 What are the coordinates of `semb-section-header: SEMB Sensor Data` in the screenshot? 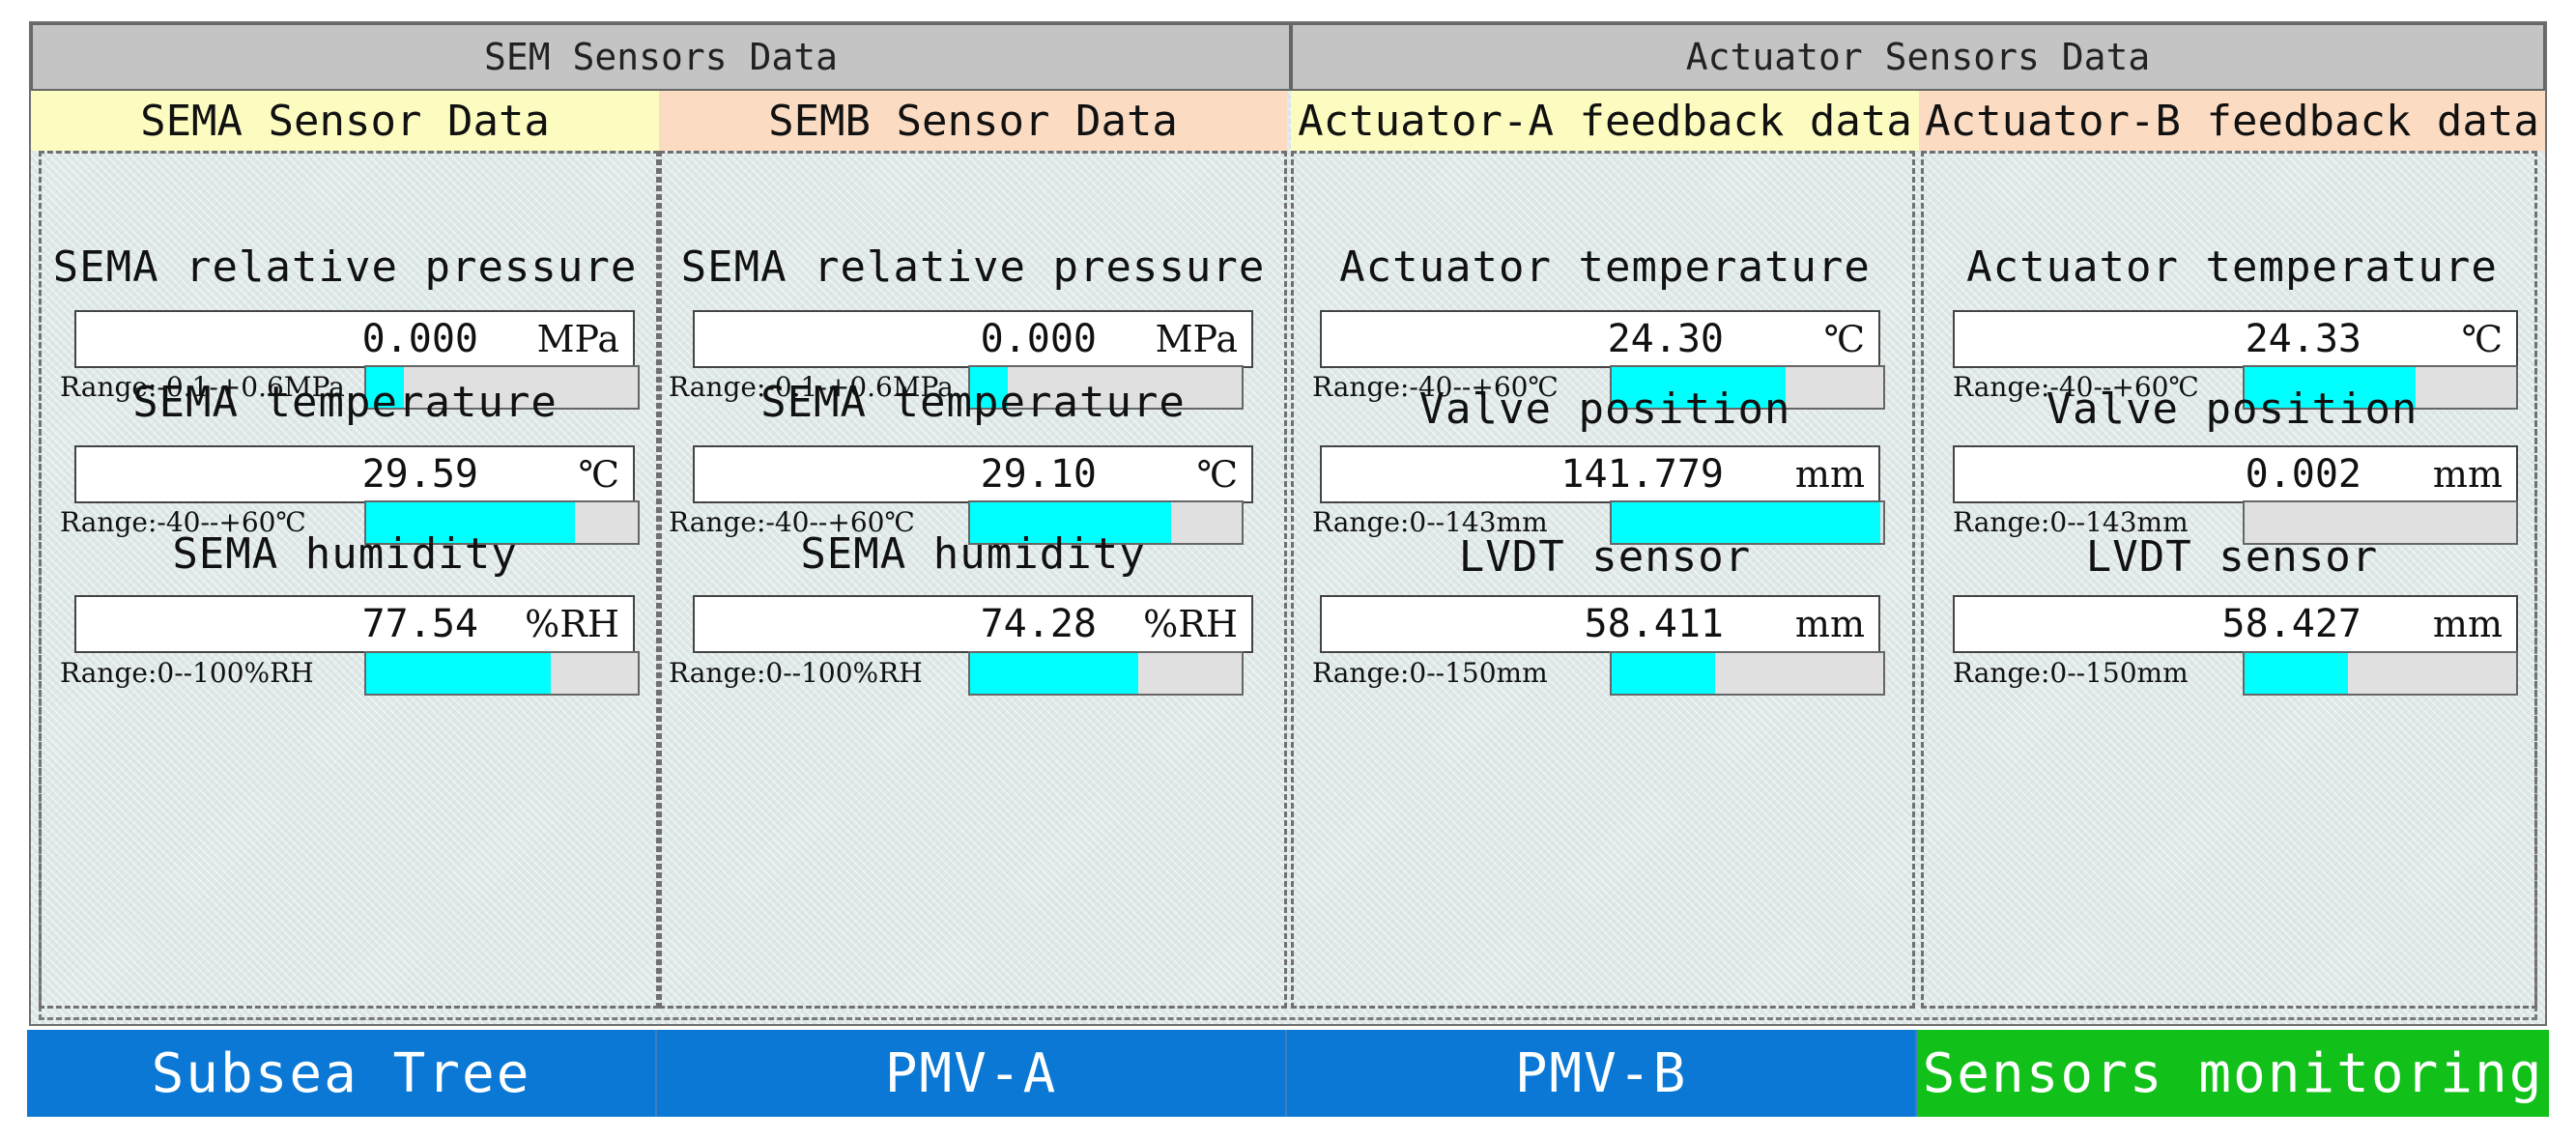 It's located at (973, 121).